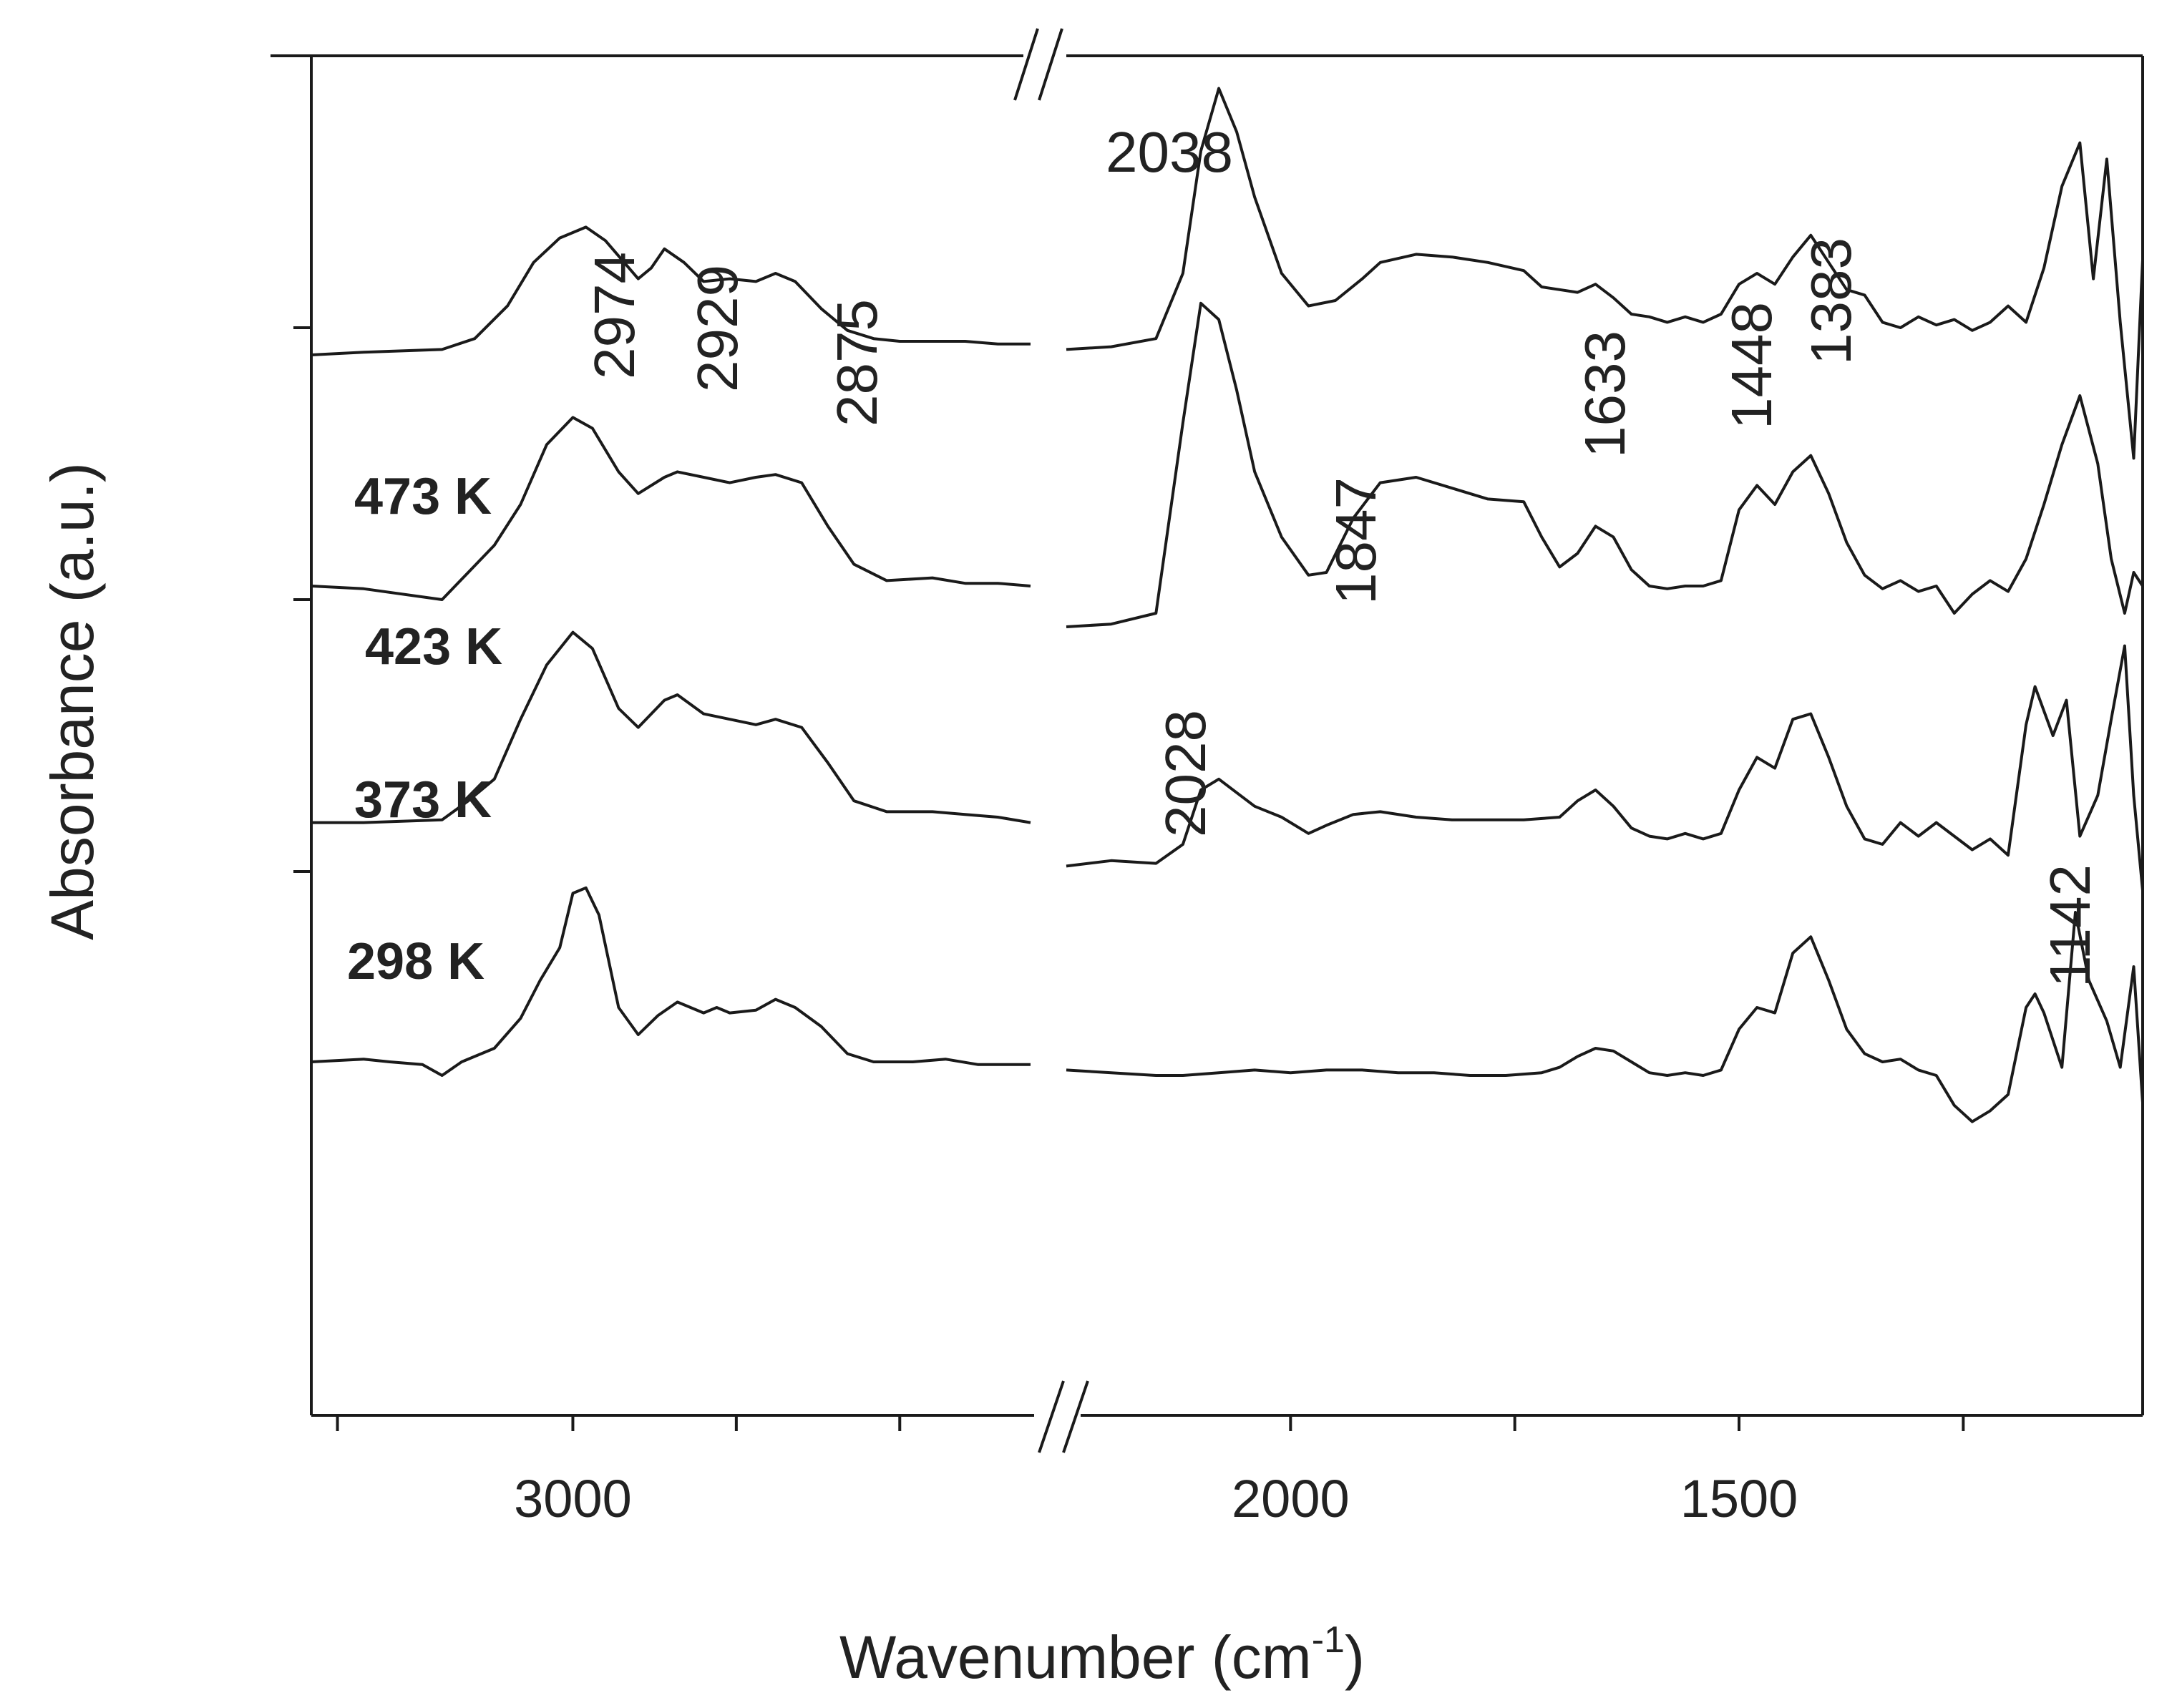  What do you see at coordinates (717, 328) in the screenshot?
I see `peak-label-2929: 2929` at bounding box center [717, 328].